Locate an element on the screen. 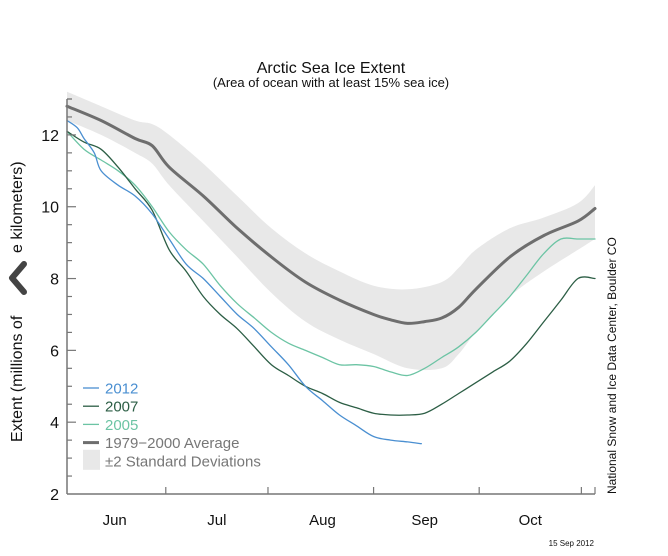 The height and width of the screenshot is (556, 668). legend-entry: 1979−2000 Average is located at coordinates (161, 443).